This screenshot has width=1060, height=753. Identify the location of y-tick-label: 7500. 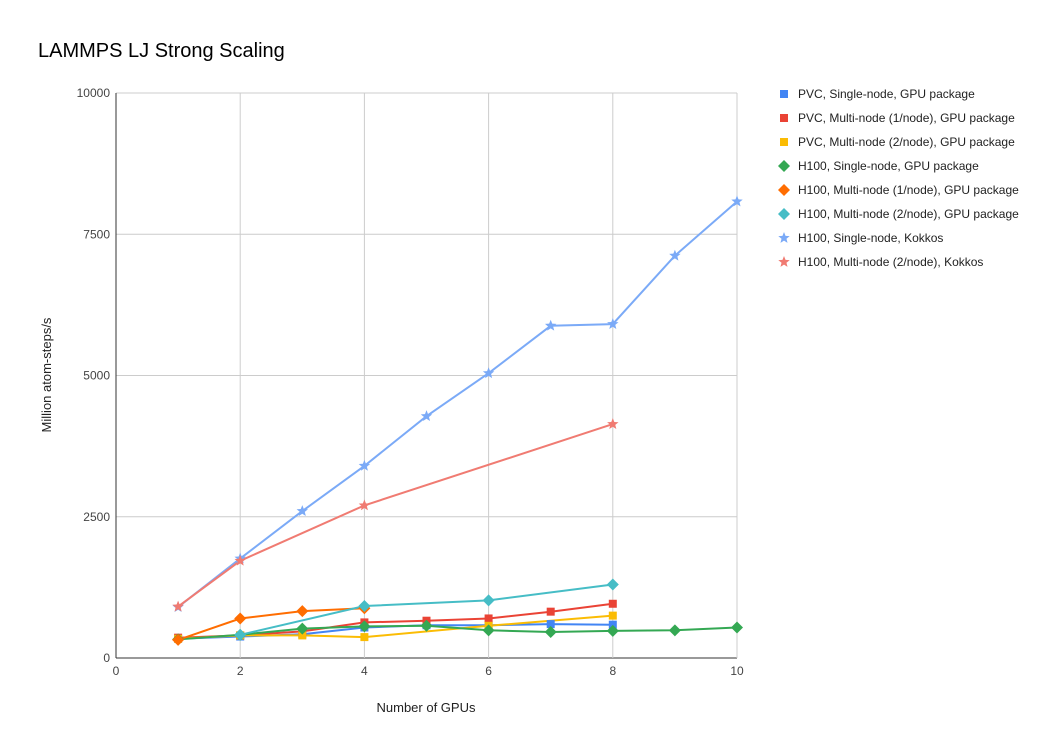
(96, 234).